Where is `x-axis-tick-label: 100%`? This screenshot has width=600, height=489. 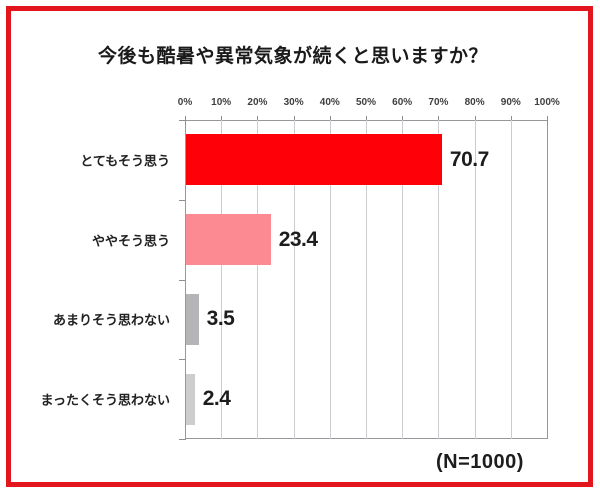 x-axis-tick-label: 100% is located at coordinates (547, 102).